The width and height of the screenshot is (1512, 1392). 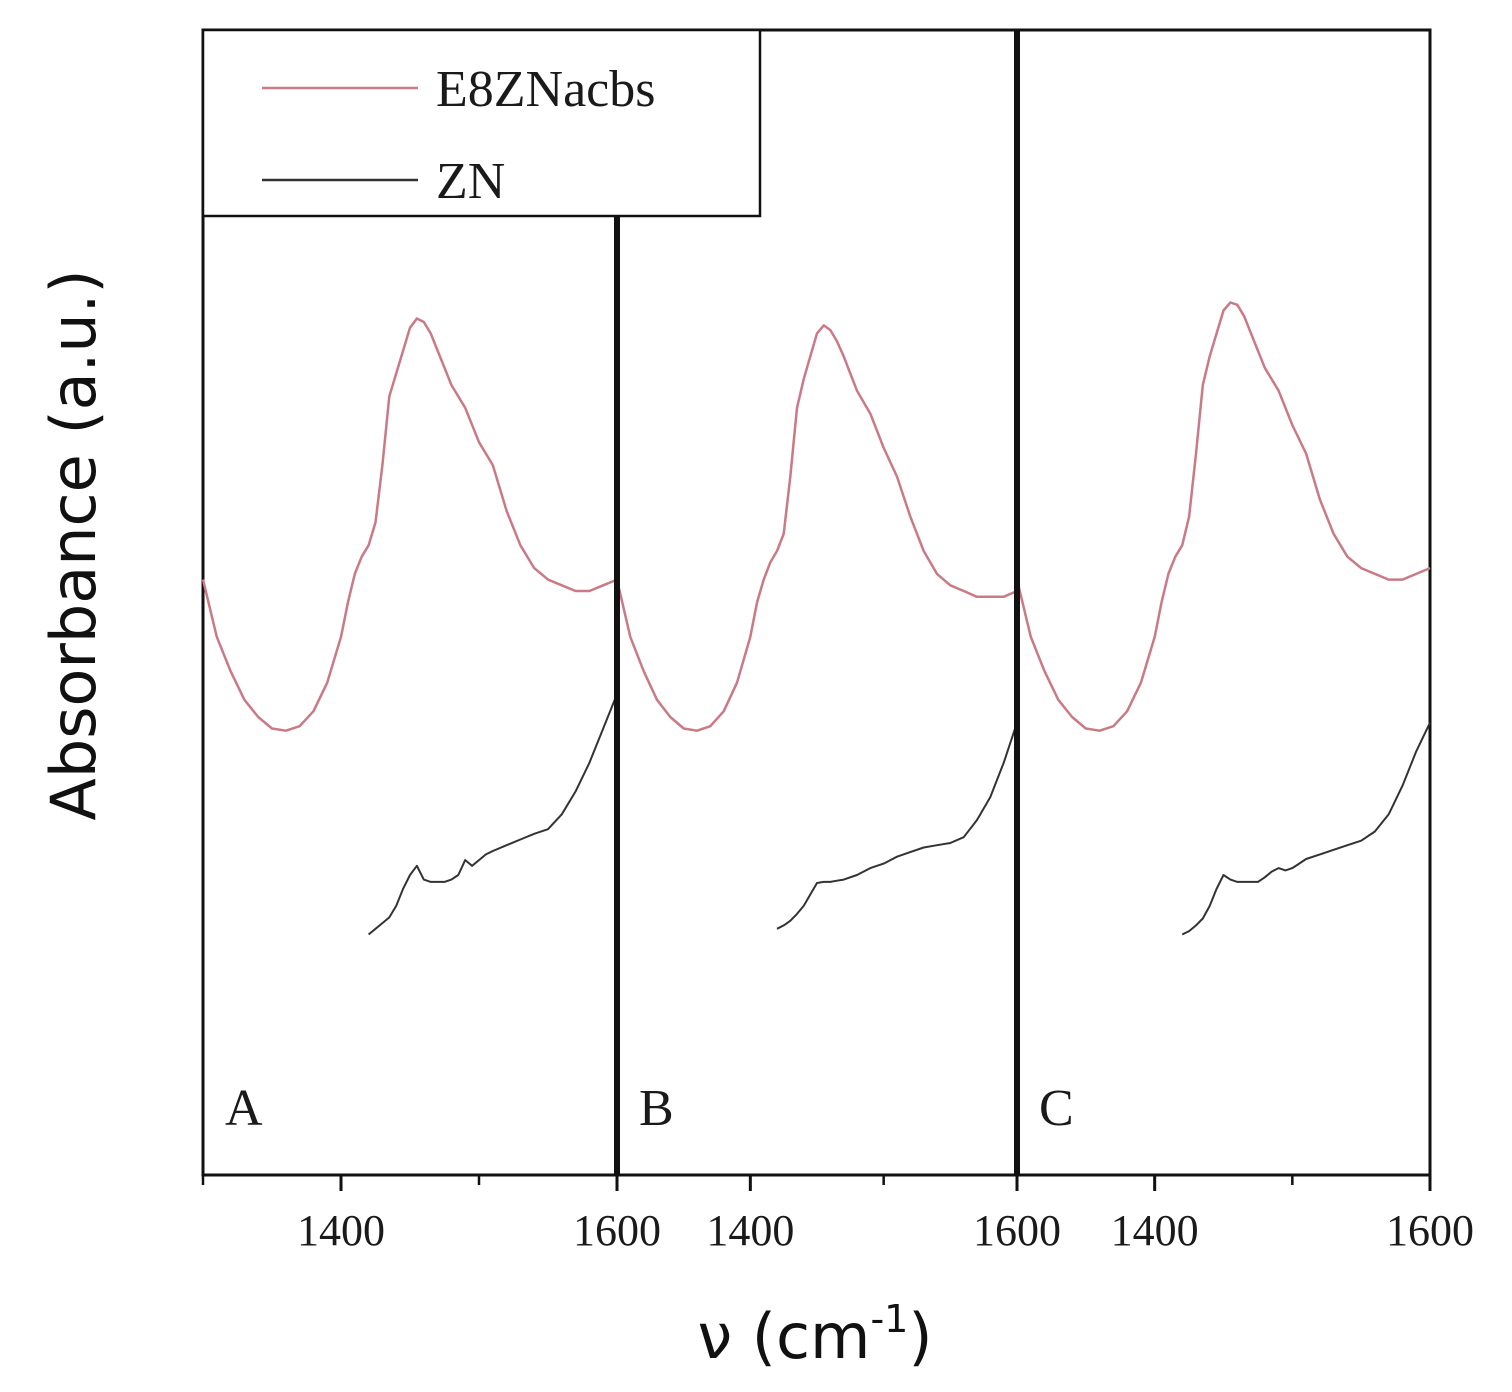 What do you see at coordinates (409, 524) in the screenshot?
I see `series-line-e8znacbs-a` at bounding box center [409, 524].